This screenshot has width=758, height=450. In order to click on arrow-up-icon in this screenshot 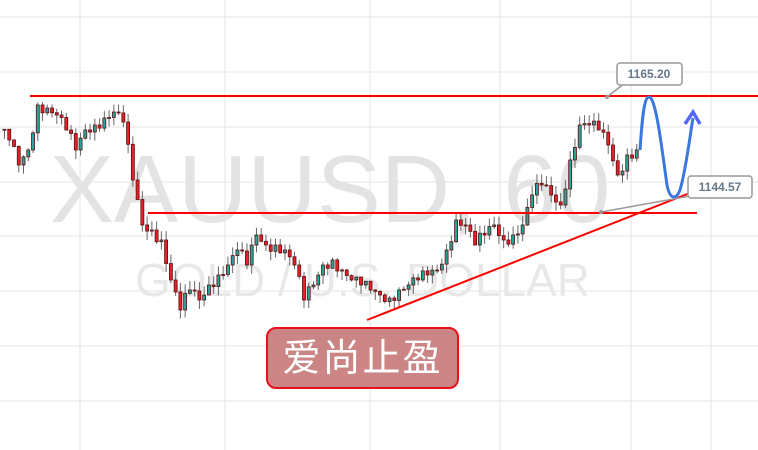, I will do `click(692, 116)`.